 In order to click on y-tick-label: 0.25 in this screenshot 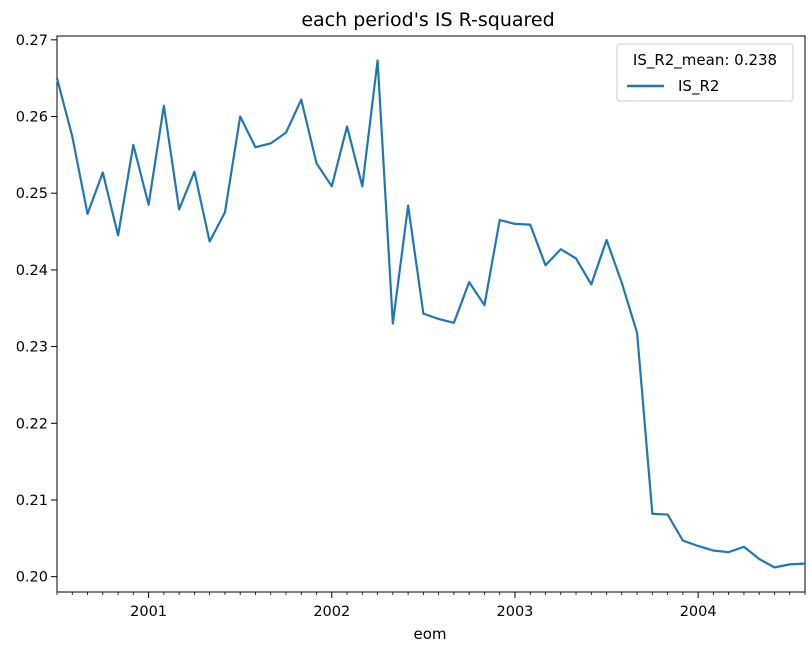, I will do `click(32, 194)`.